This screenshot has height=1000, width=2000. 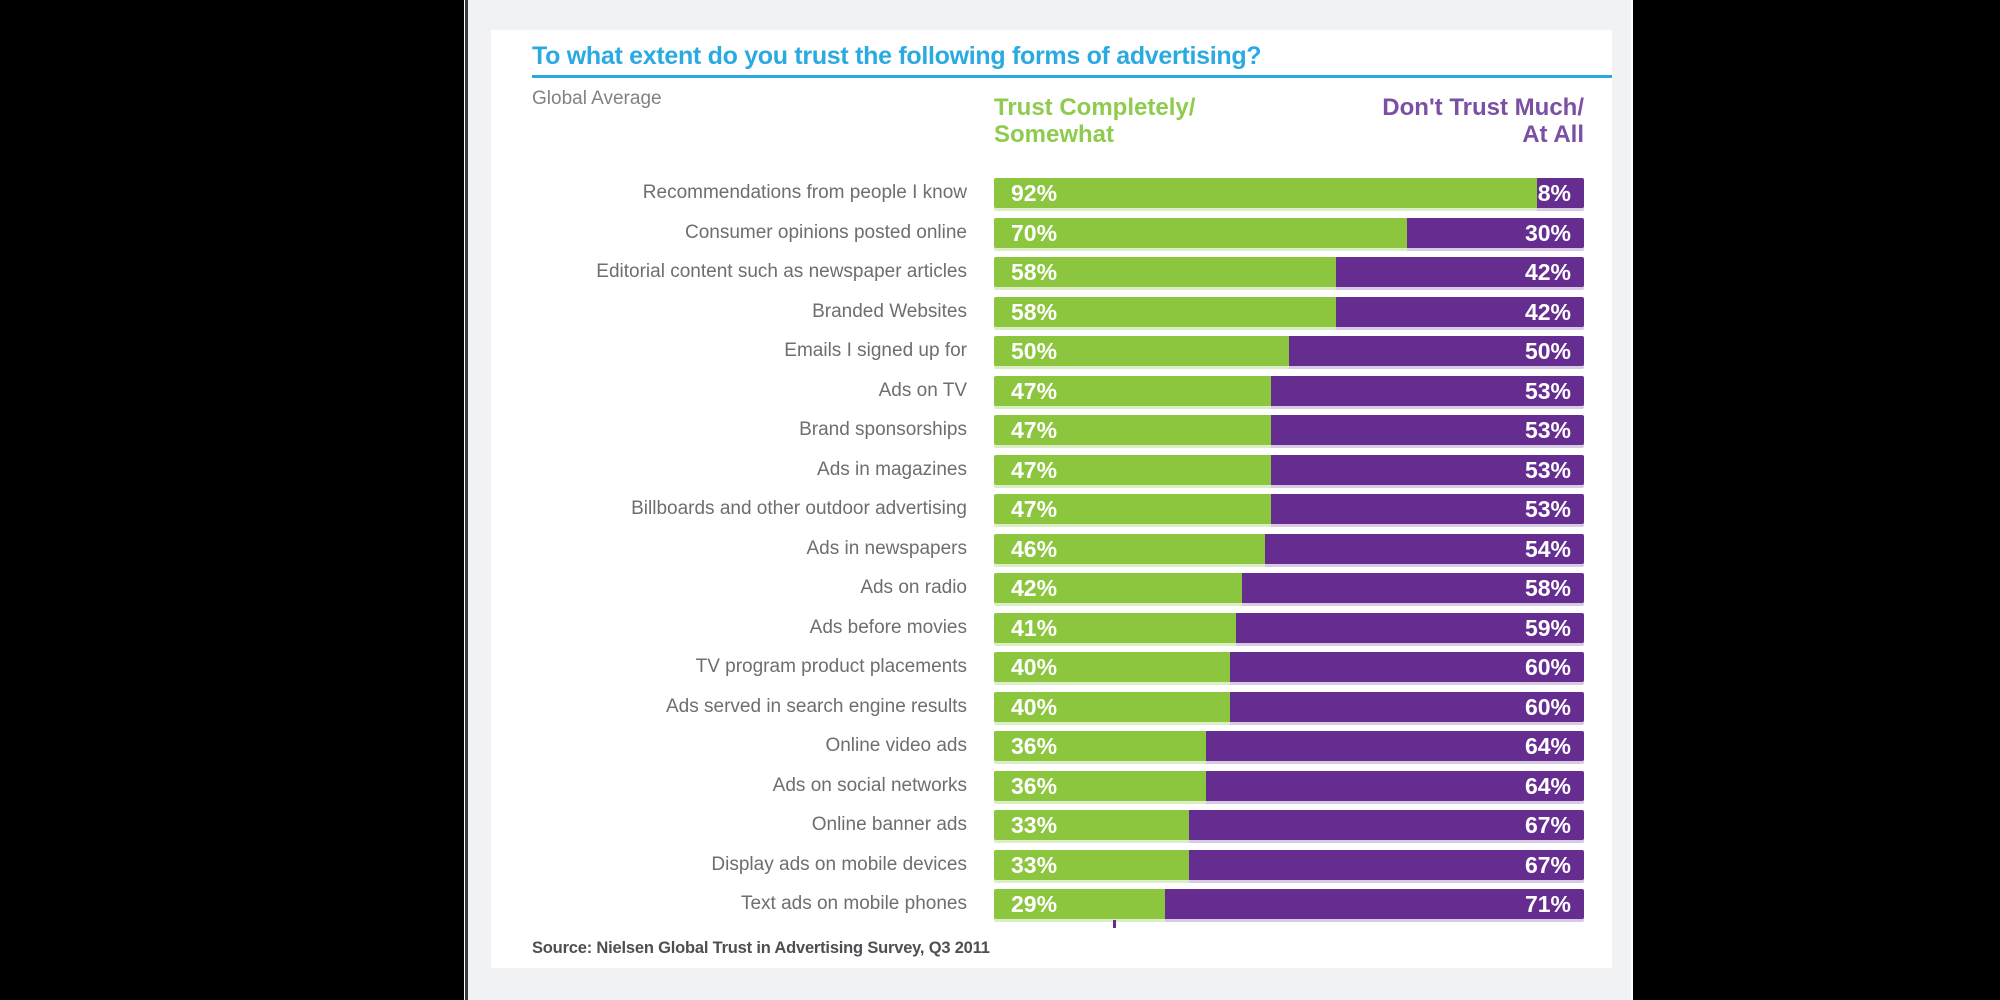 What do you see at coordinates (913, 587) in the screenshot?
I see `category-label: Ads on radio` at bounding box center [913, 587].